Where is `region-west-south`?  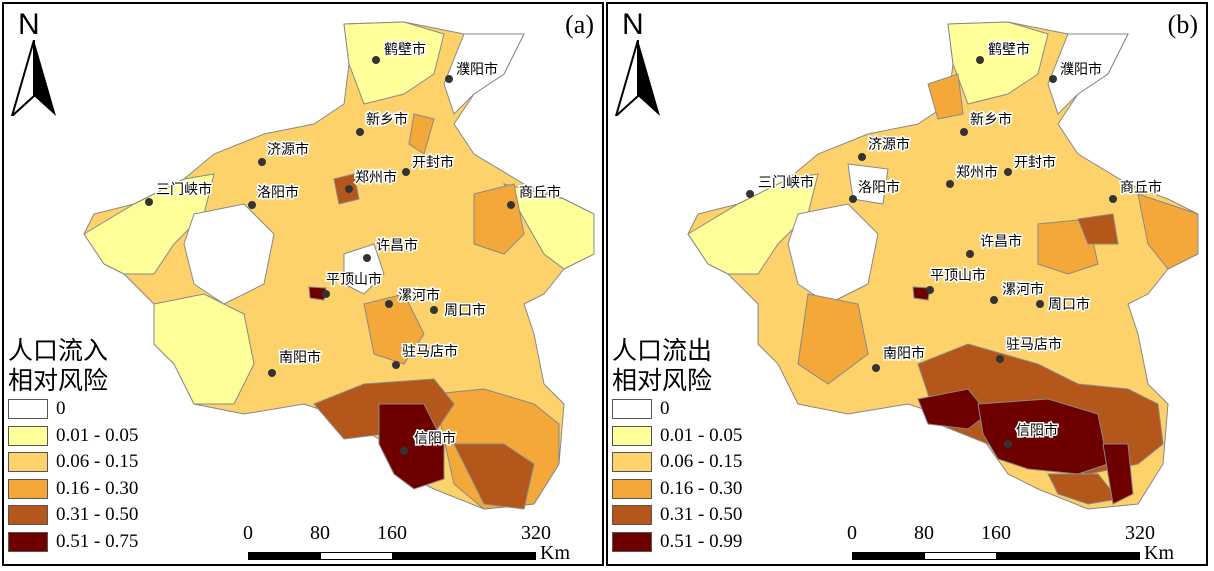 region-west-south is located at coordinates (204, 349).